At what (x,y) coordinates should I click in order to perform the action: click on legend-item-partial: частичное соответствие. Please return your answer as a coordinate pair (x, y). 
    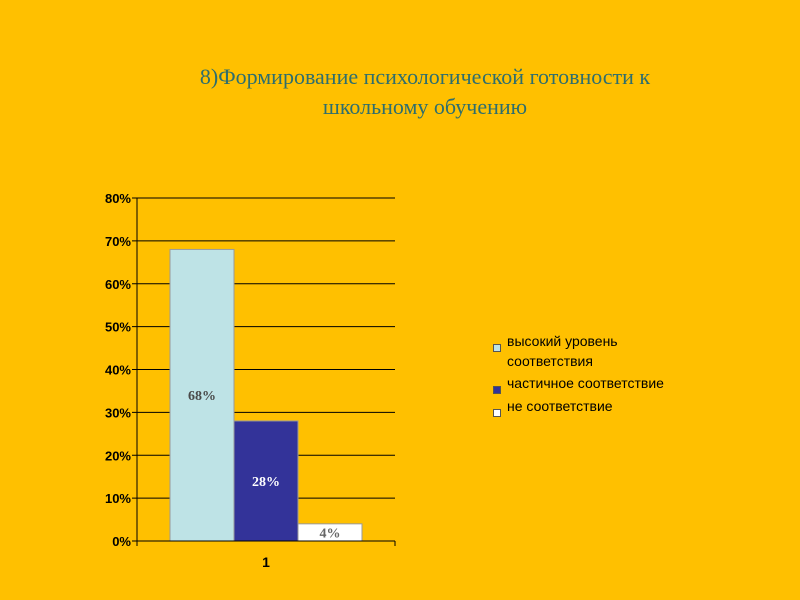
    Looking at the image, I should click on (583, 383).